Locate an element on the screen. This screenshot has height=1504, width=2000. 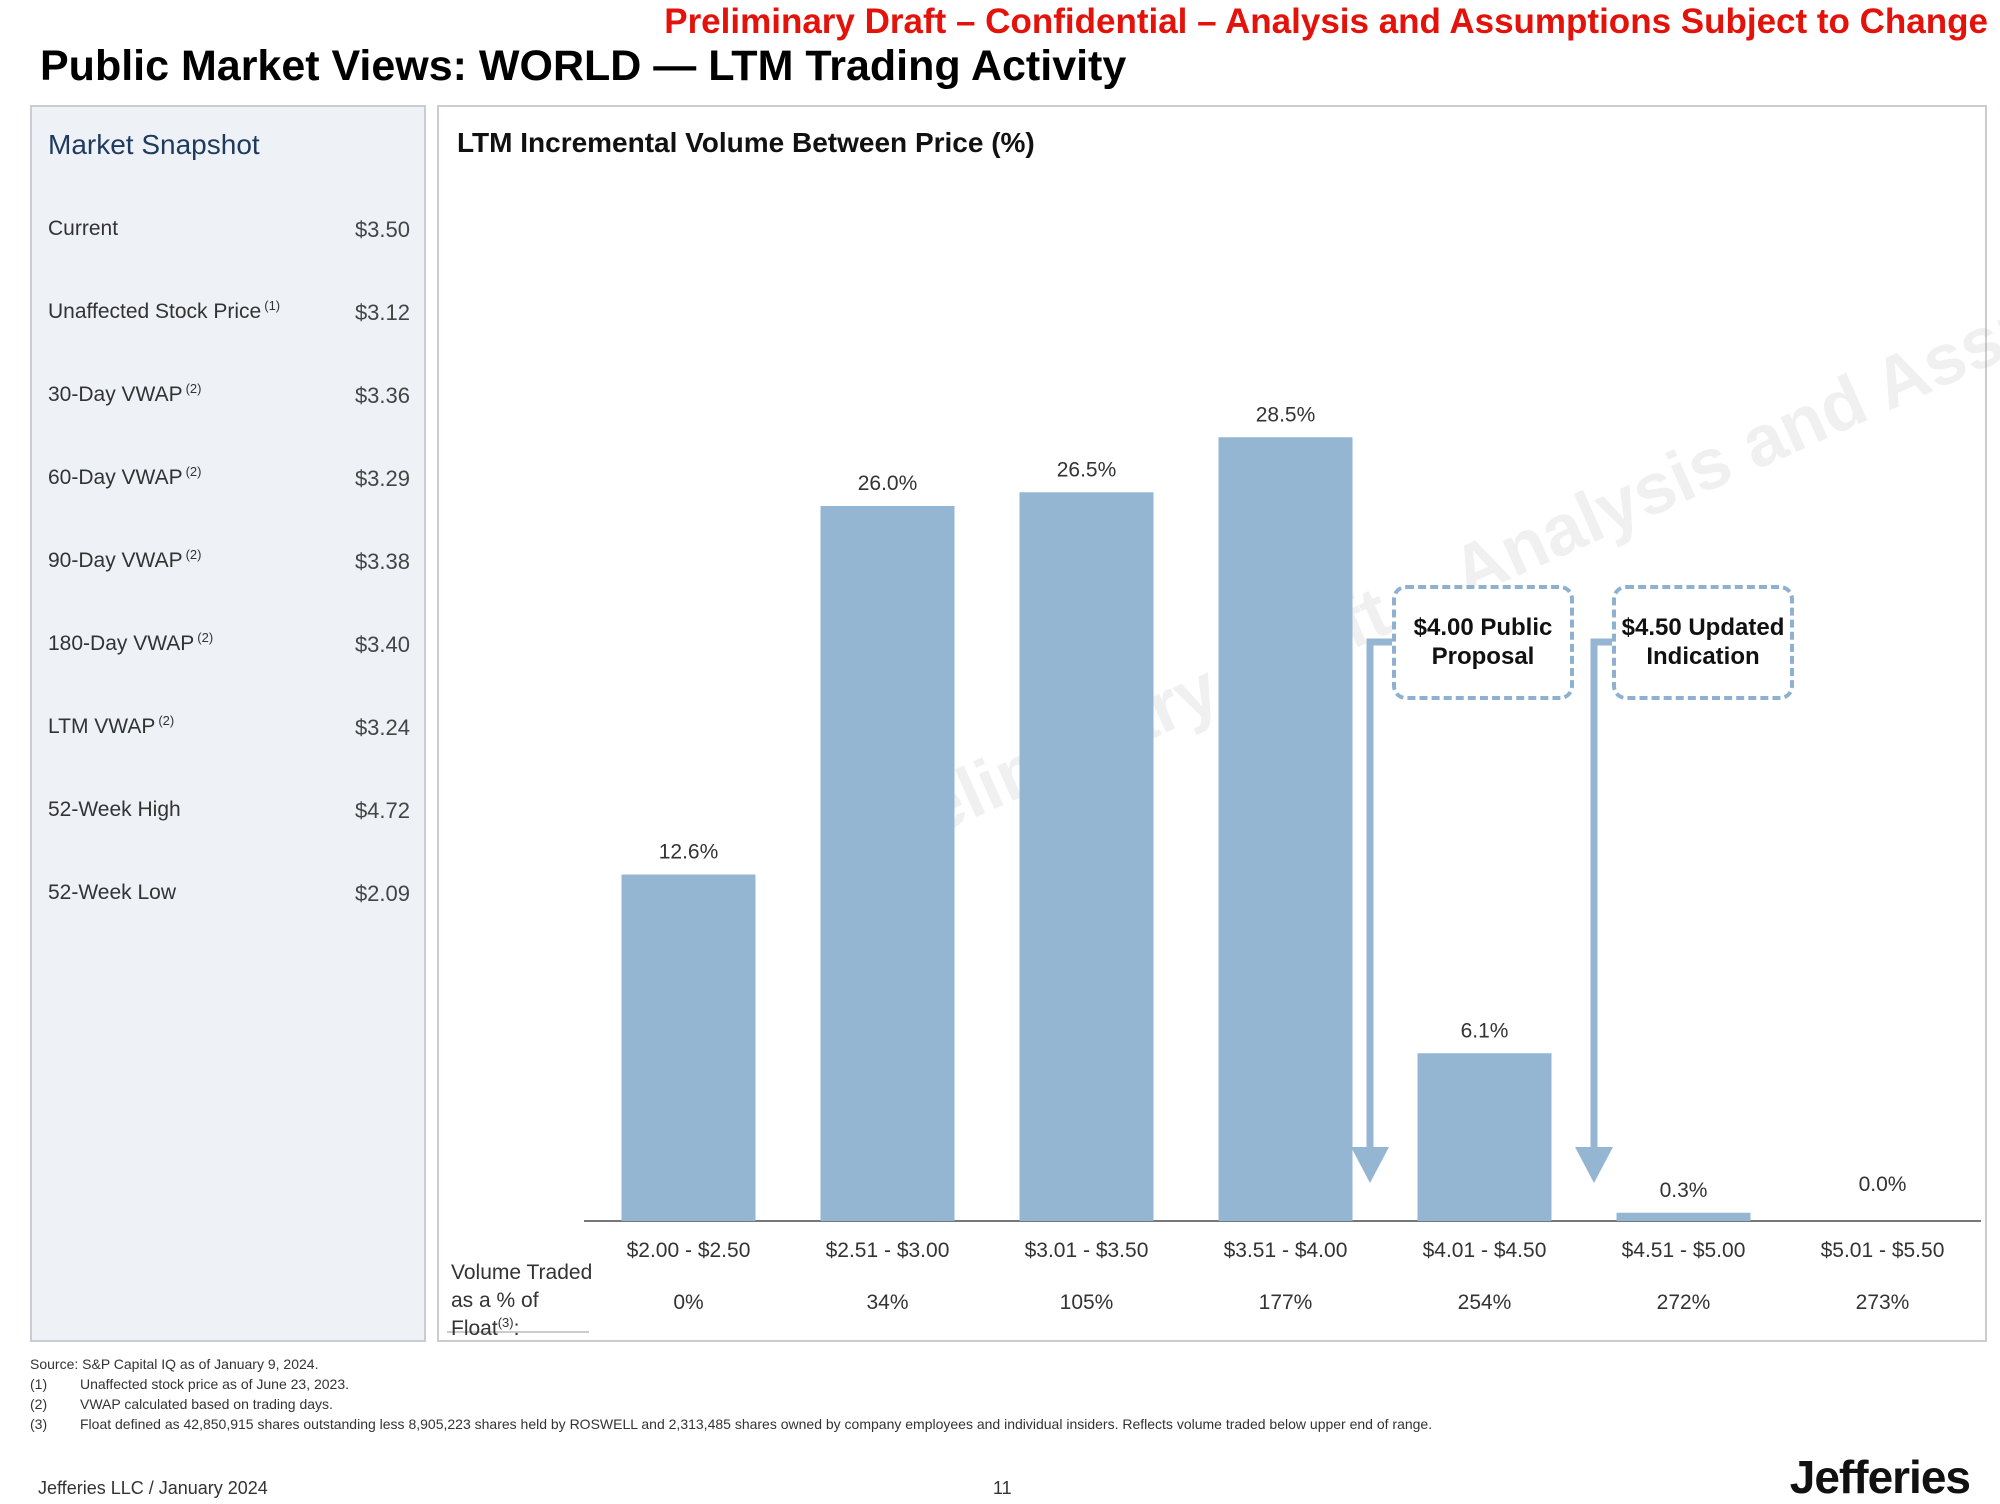
snapshot-row-52wk-low: 52-Week Low $2.09 is located at coordinates (229, 896).